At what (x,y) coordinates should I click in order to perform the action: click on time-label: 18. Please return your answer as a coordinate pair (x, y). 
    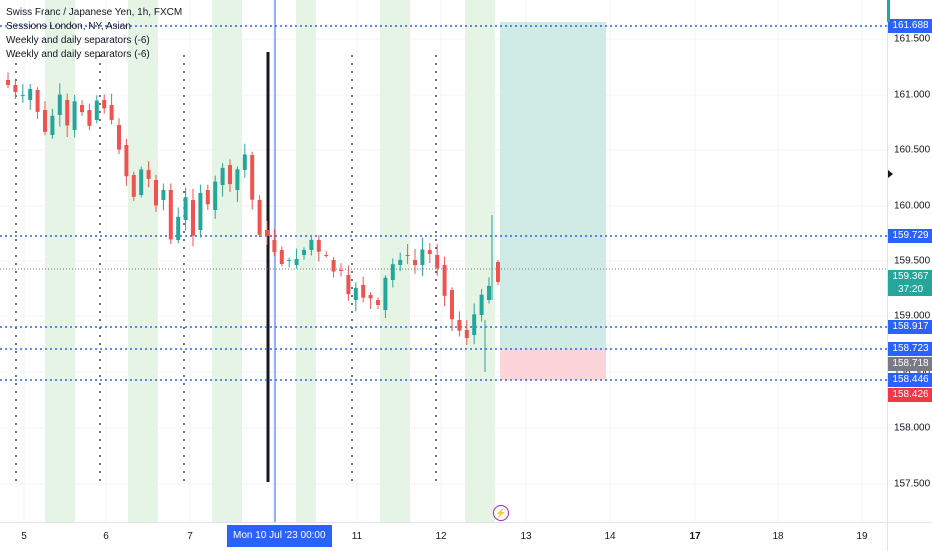
    Looking at the image, I should click on (778, 536).